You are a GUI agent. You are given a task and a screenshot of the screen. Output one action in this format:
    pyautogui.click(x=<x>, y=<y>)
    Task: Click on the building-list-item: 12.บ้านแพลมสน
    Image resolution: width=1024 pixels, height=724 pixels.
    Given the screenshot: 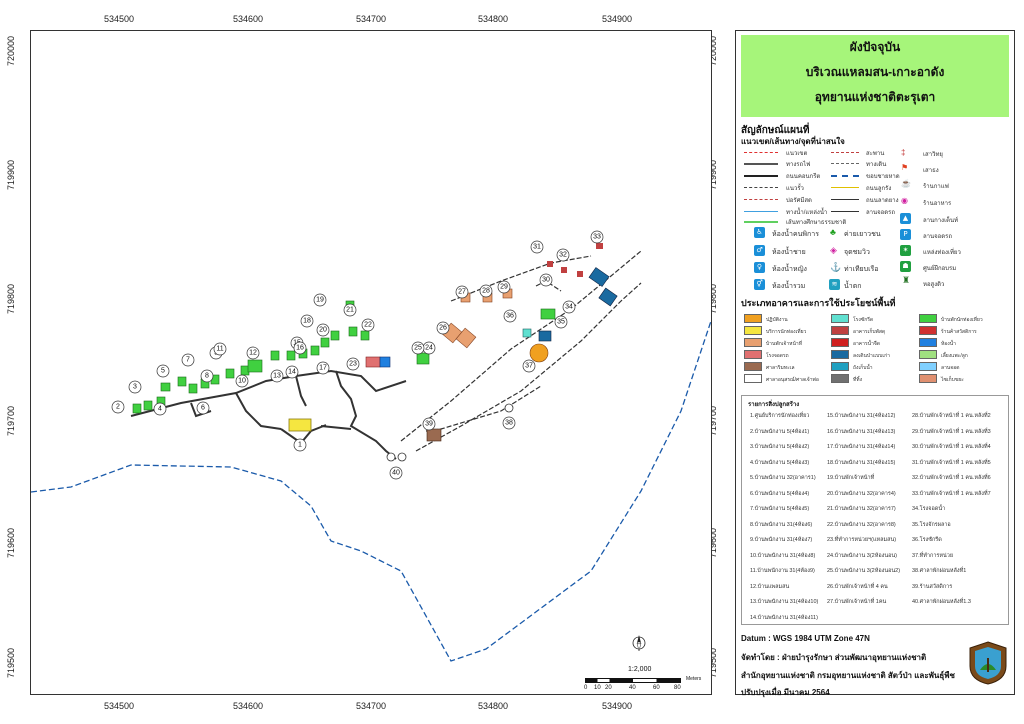 What is the action you would take?
    pyautogui.click(x=770, y=586)
    